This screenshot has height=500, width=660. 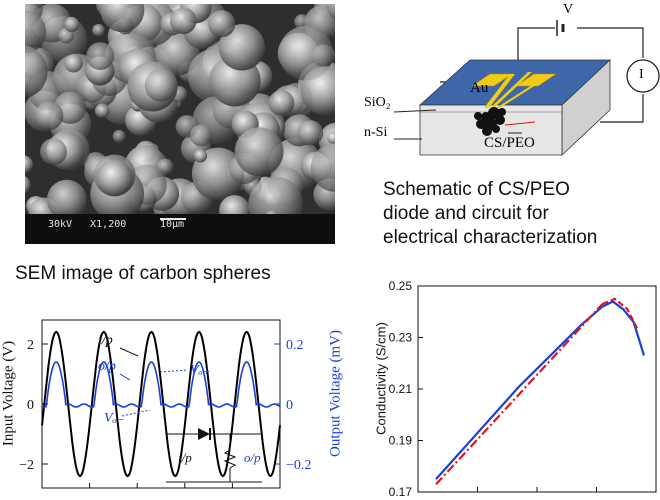 What do you see at coordinates (295, 345) in the screenshot?
I see `rectifier-y2tick-label: 0.2` at bounding box center [295, 345].